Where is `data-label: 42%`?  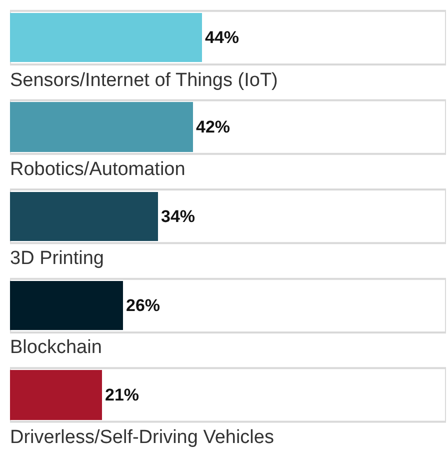
data-label: 42% is located at coordinates (213, 127).